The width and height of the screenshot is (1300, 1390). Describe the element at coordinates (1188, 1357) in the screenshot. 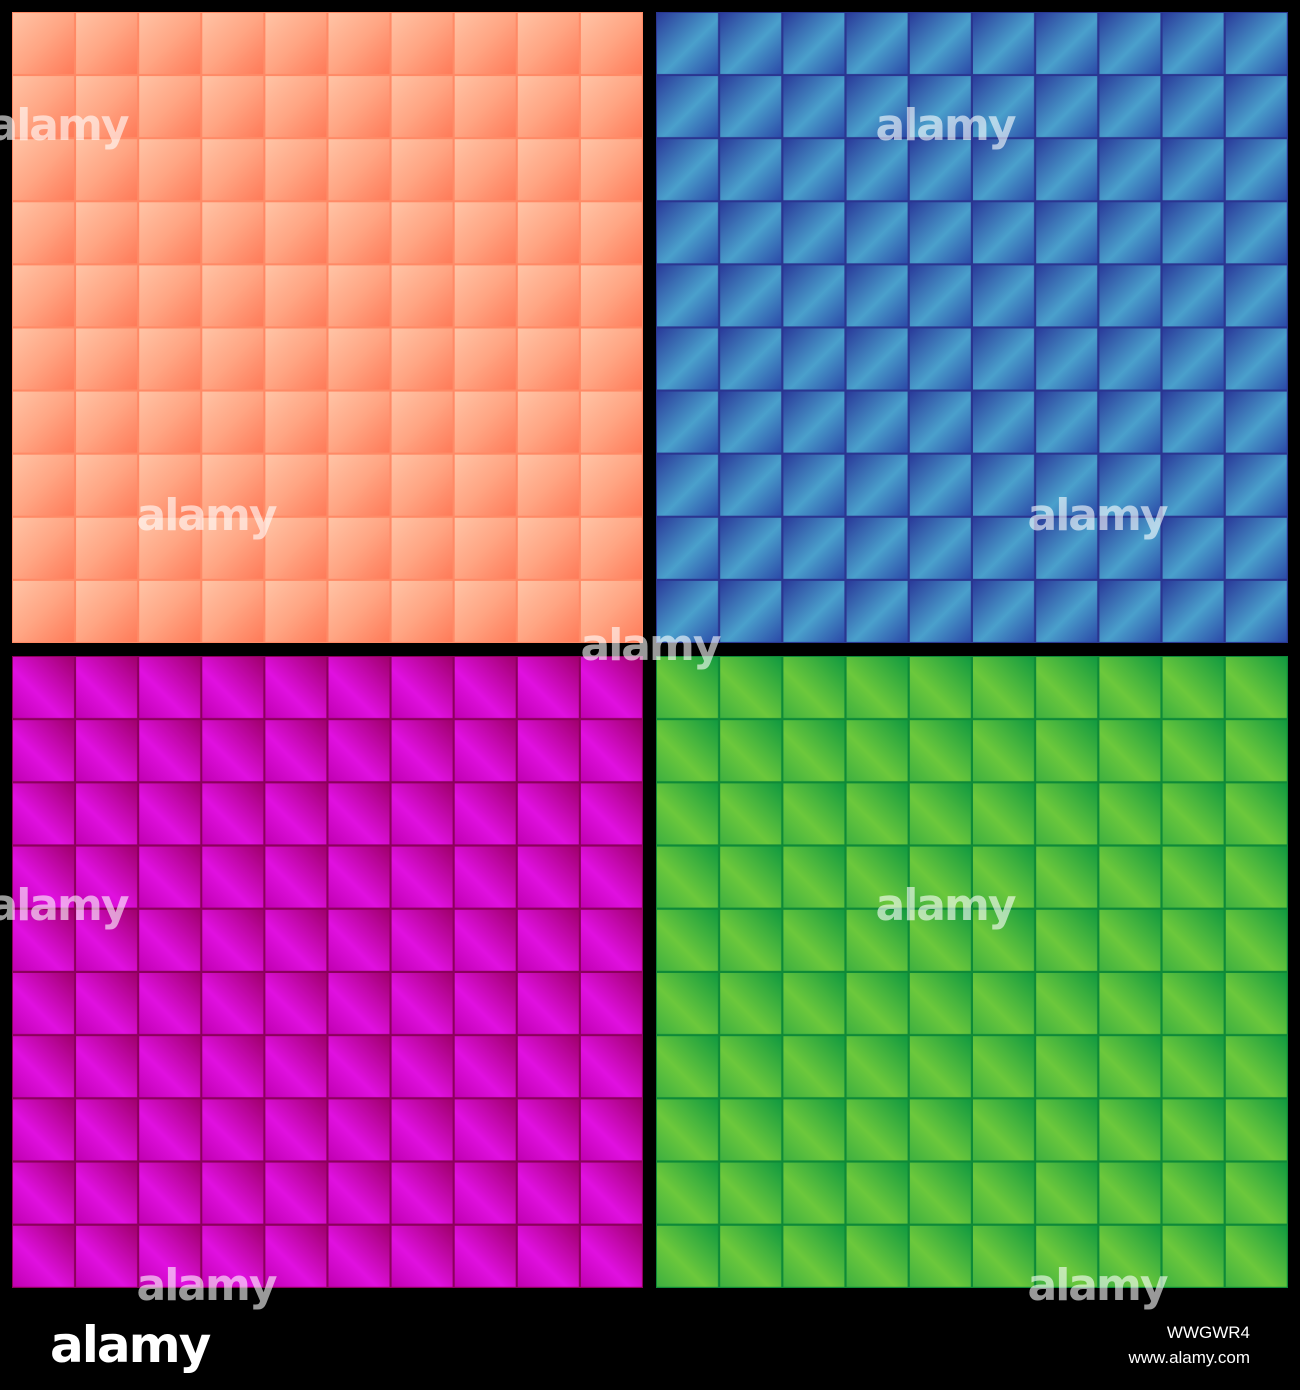

I see `footer-url: www.alamy.com` at that location.